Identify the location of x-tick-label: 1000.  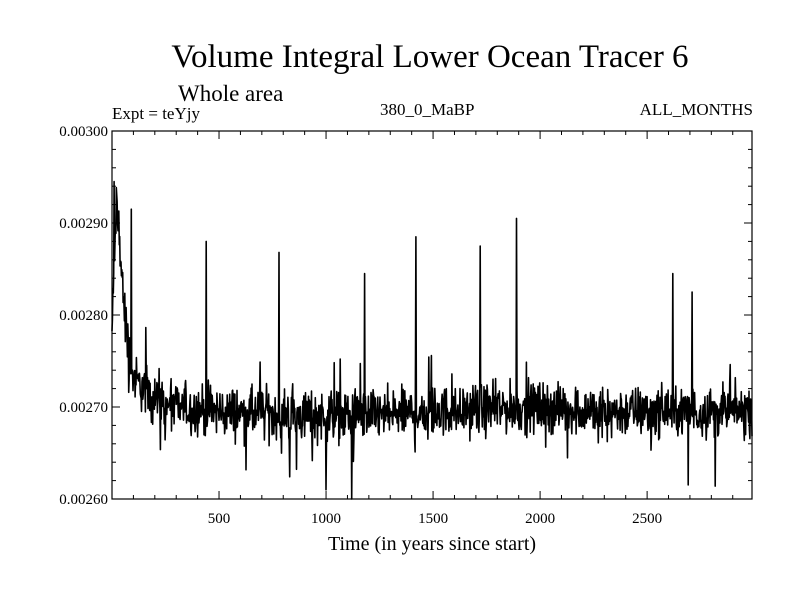
(326, 519).